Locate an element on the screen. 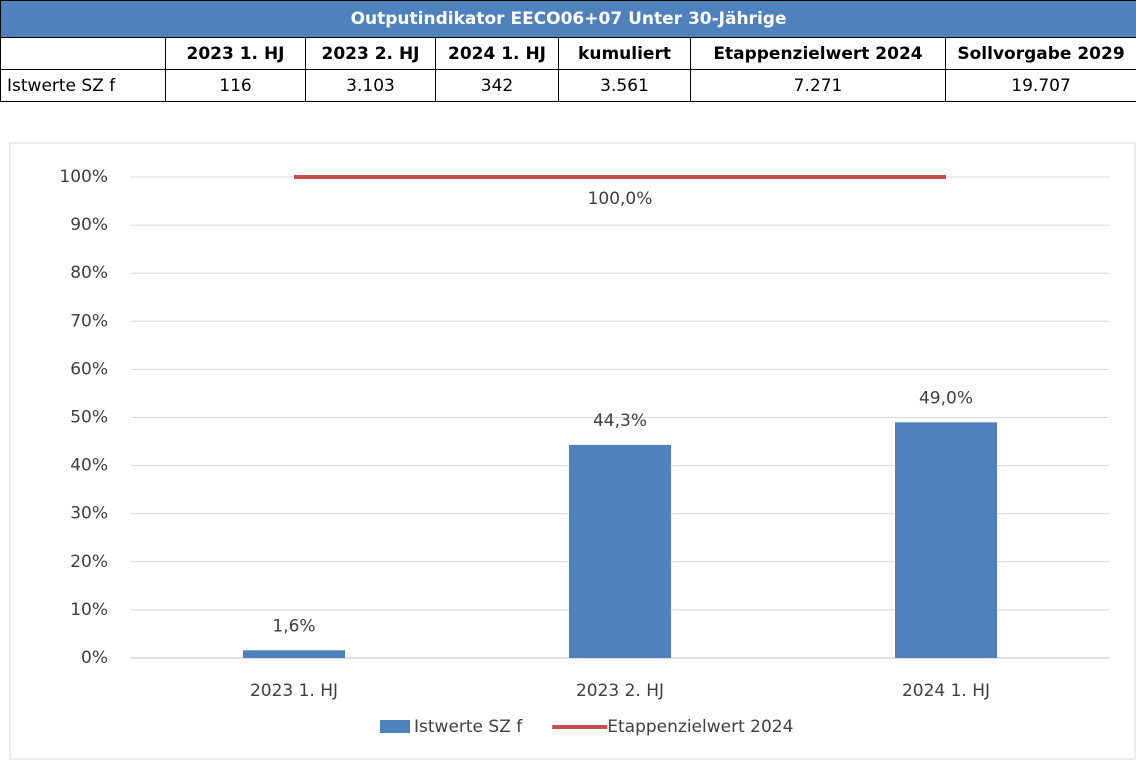  x-tick-label: 2024 1. HJ is located at coordinates (946, 691).